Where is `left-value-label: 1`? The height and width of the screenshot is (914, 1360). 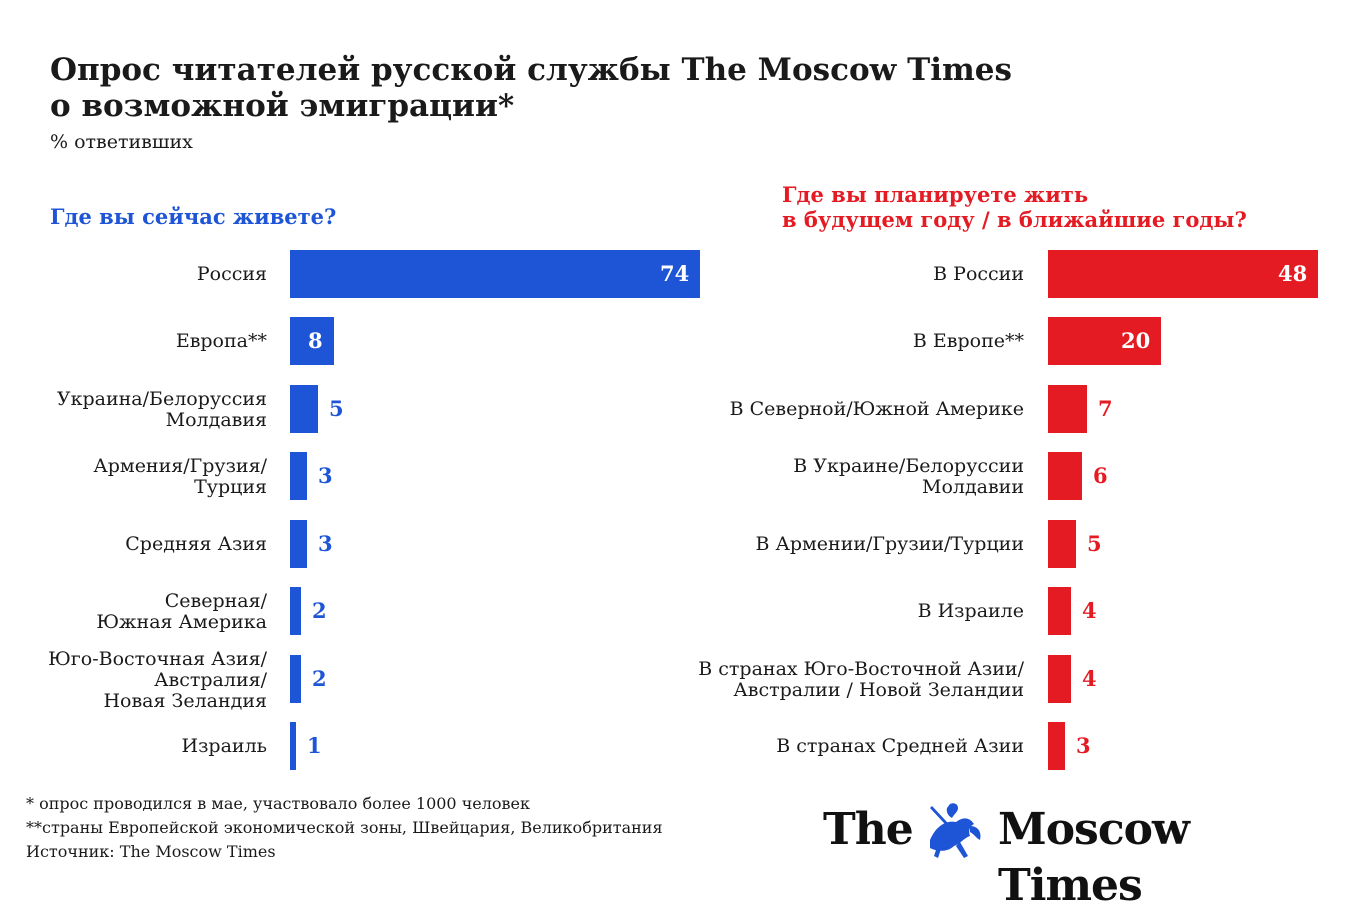
left-value-label: 1 is located at coordinates (314, 745).